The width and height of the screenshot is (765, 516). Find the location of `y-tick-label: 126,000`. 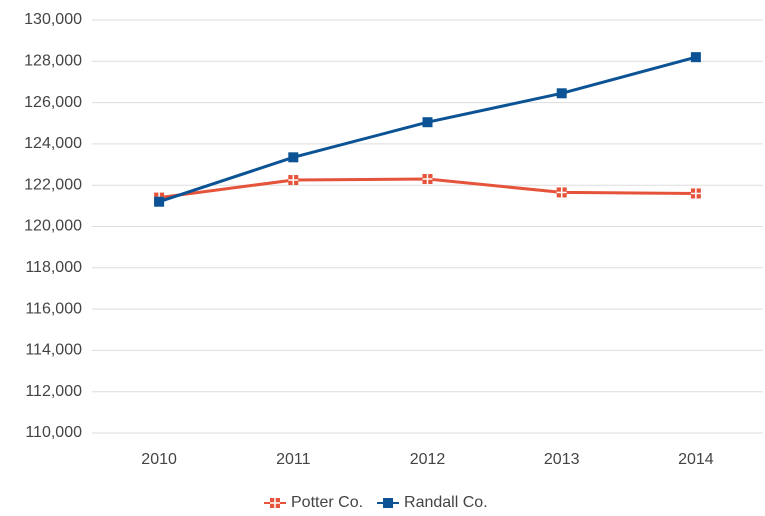

y-tick-label: 126,000 is located at coordinates (53, 102).